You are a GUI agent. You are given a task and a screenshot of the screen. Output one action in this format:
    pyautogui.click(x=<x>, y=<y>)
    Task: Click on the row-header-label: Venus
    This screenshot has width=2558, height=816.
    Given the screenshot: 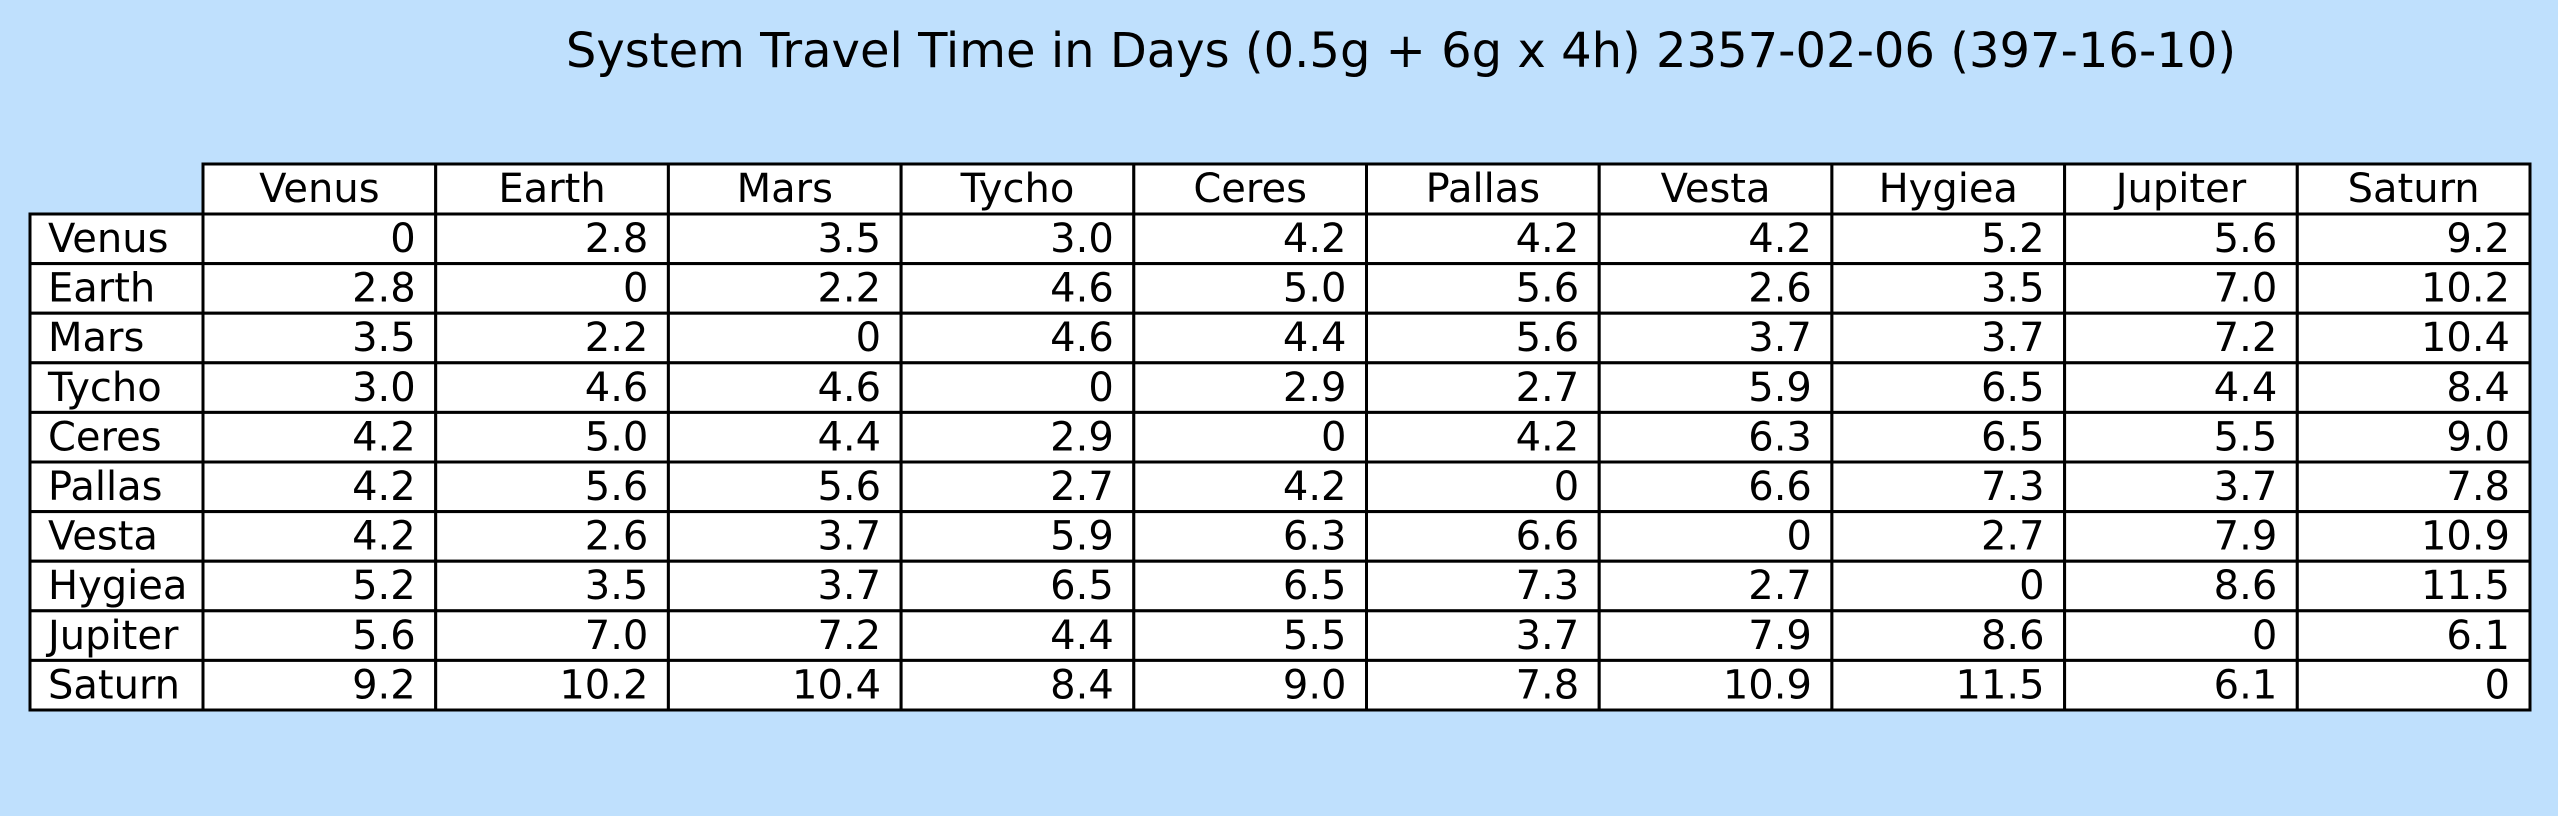 What is the action you would take?
    pyautogui.click(x=108, y=239)
    